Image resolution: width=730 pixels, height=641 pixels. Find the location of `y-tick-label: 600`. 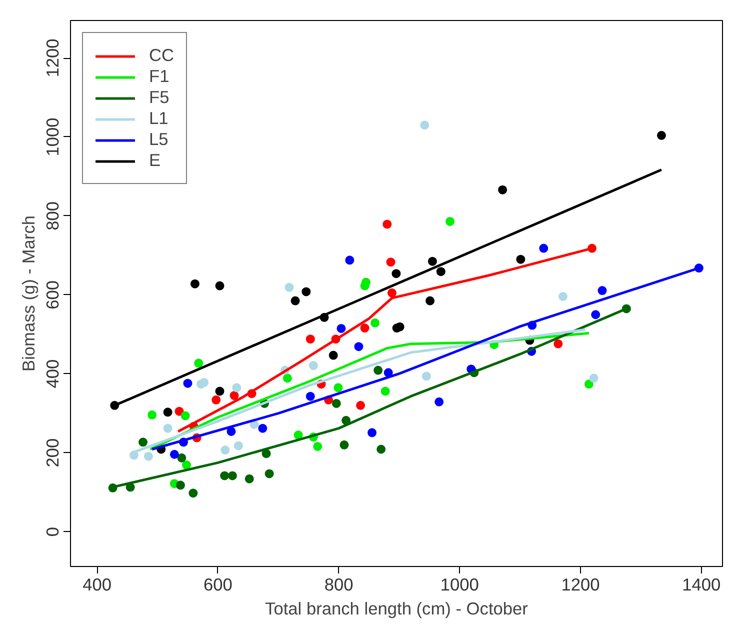

y-tick-label: 600 is located at coordinates (52, 295).